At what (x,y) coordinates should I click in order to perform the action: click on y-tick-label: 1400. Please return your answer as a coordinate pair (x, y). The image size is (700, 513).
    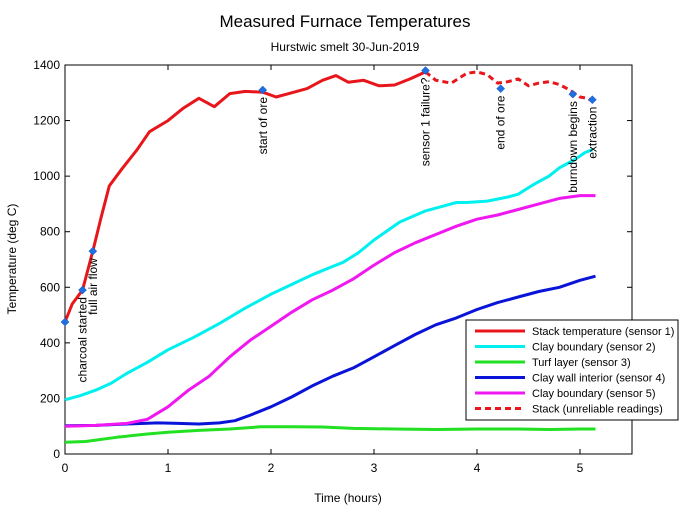
    Looking at the image, I should click on (46, 65).